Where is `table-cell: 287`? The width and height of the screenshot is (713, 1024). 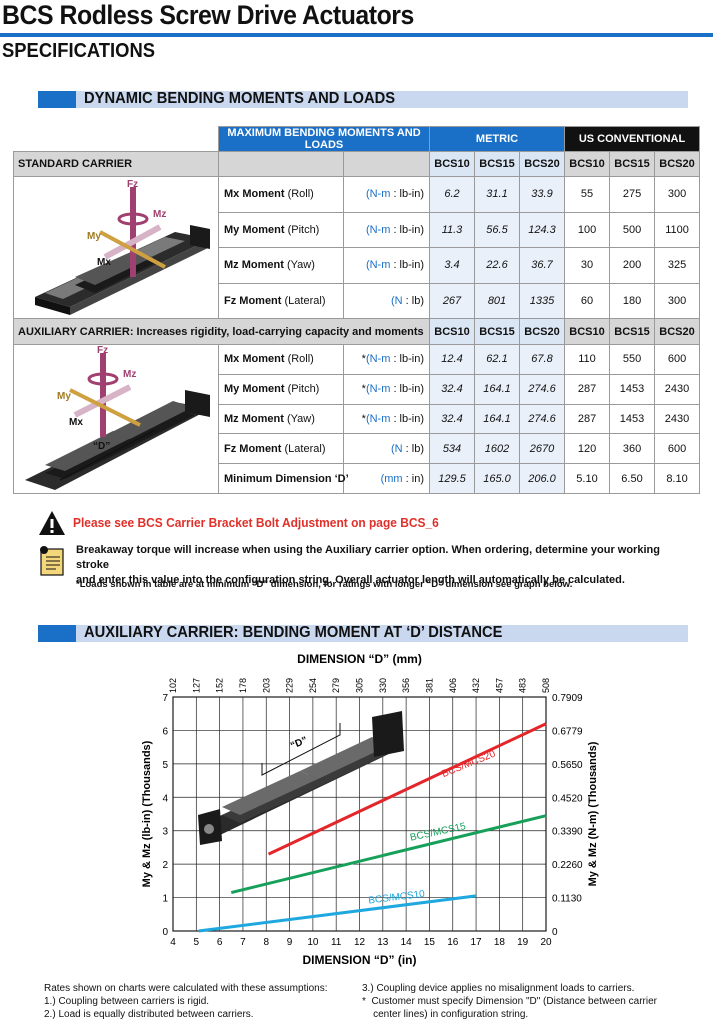 table-cell: 287 is located at coordinates (587, 389).